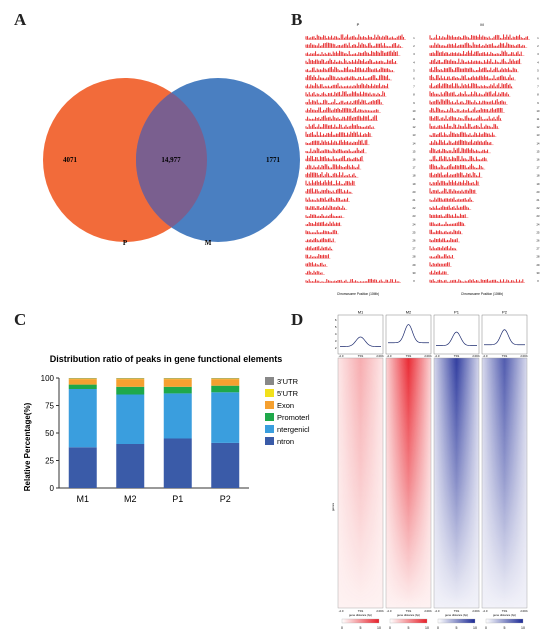 This screenshot has height=634, width=553. I want to click on profile-x-tick-label: 2.0Kb, so click(380, 356).